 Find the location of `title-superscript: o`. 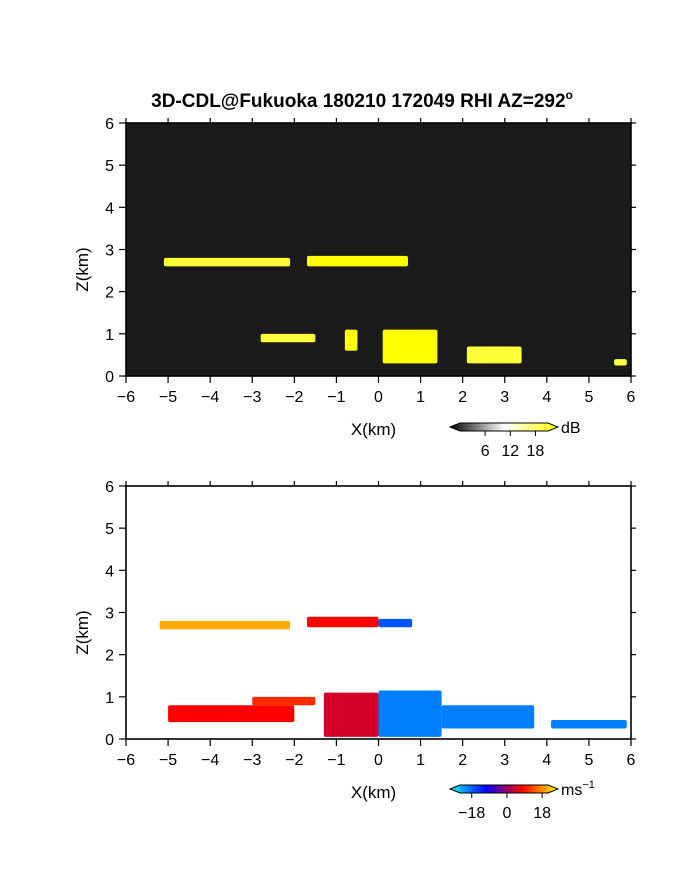

title-superscript: o is located at coordinates (569, 95).